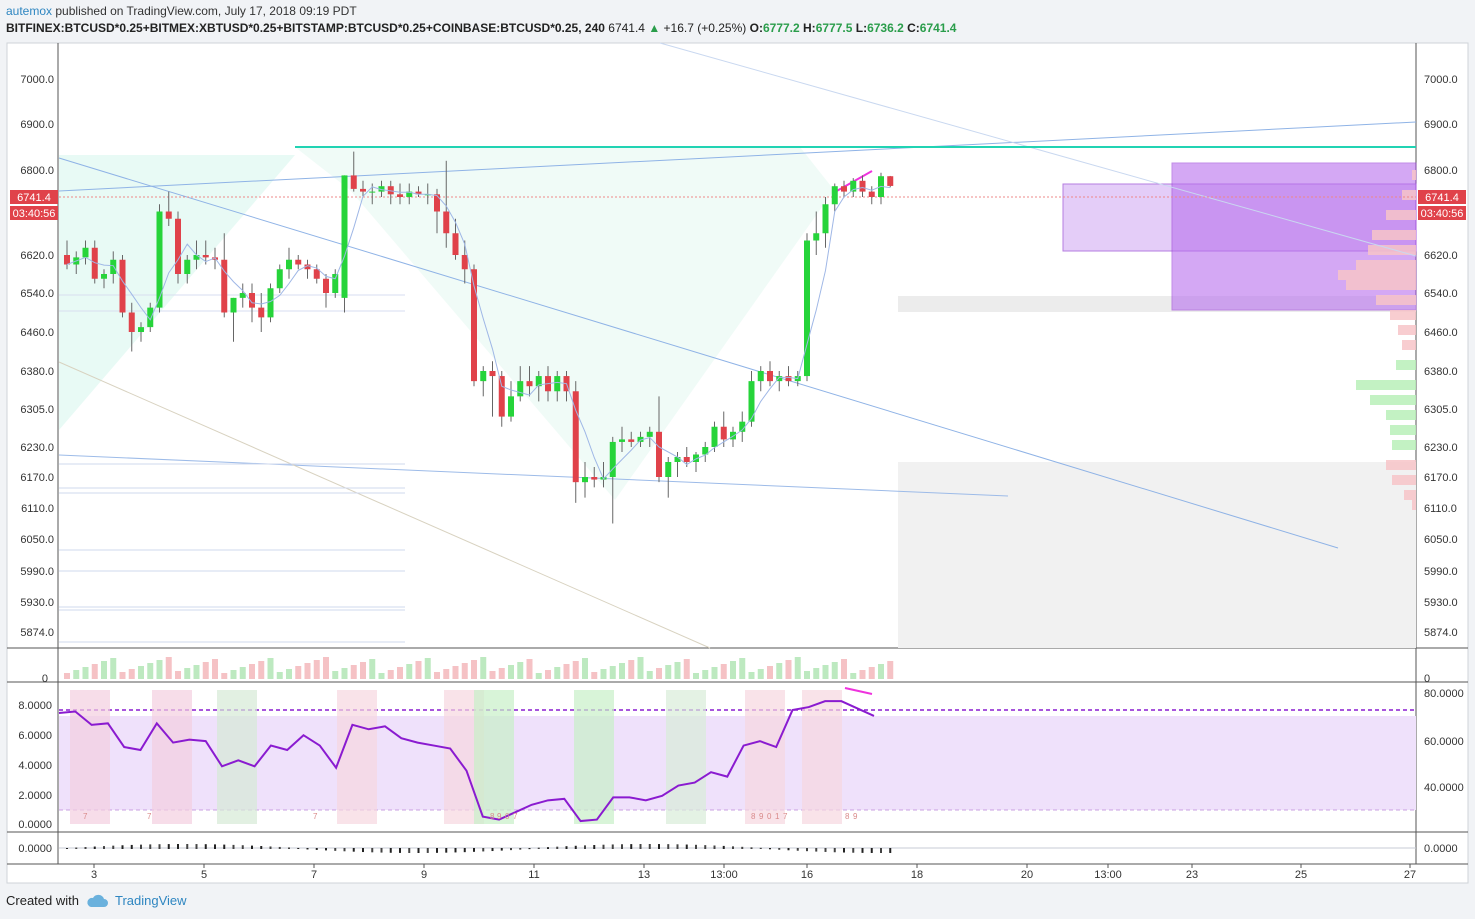 This screenshot has height=919, width=1475. Describe the element at coordinates (1442, 198) in the screenshot. I see `last-price-tag-right-text: 6741.4` at that location.